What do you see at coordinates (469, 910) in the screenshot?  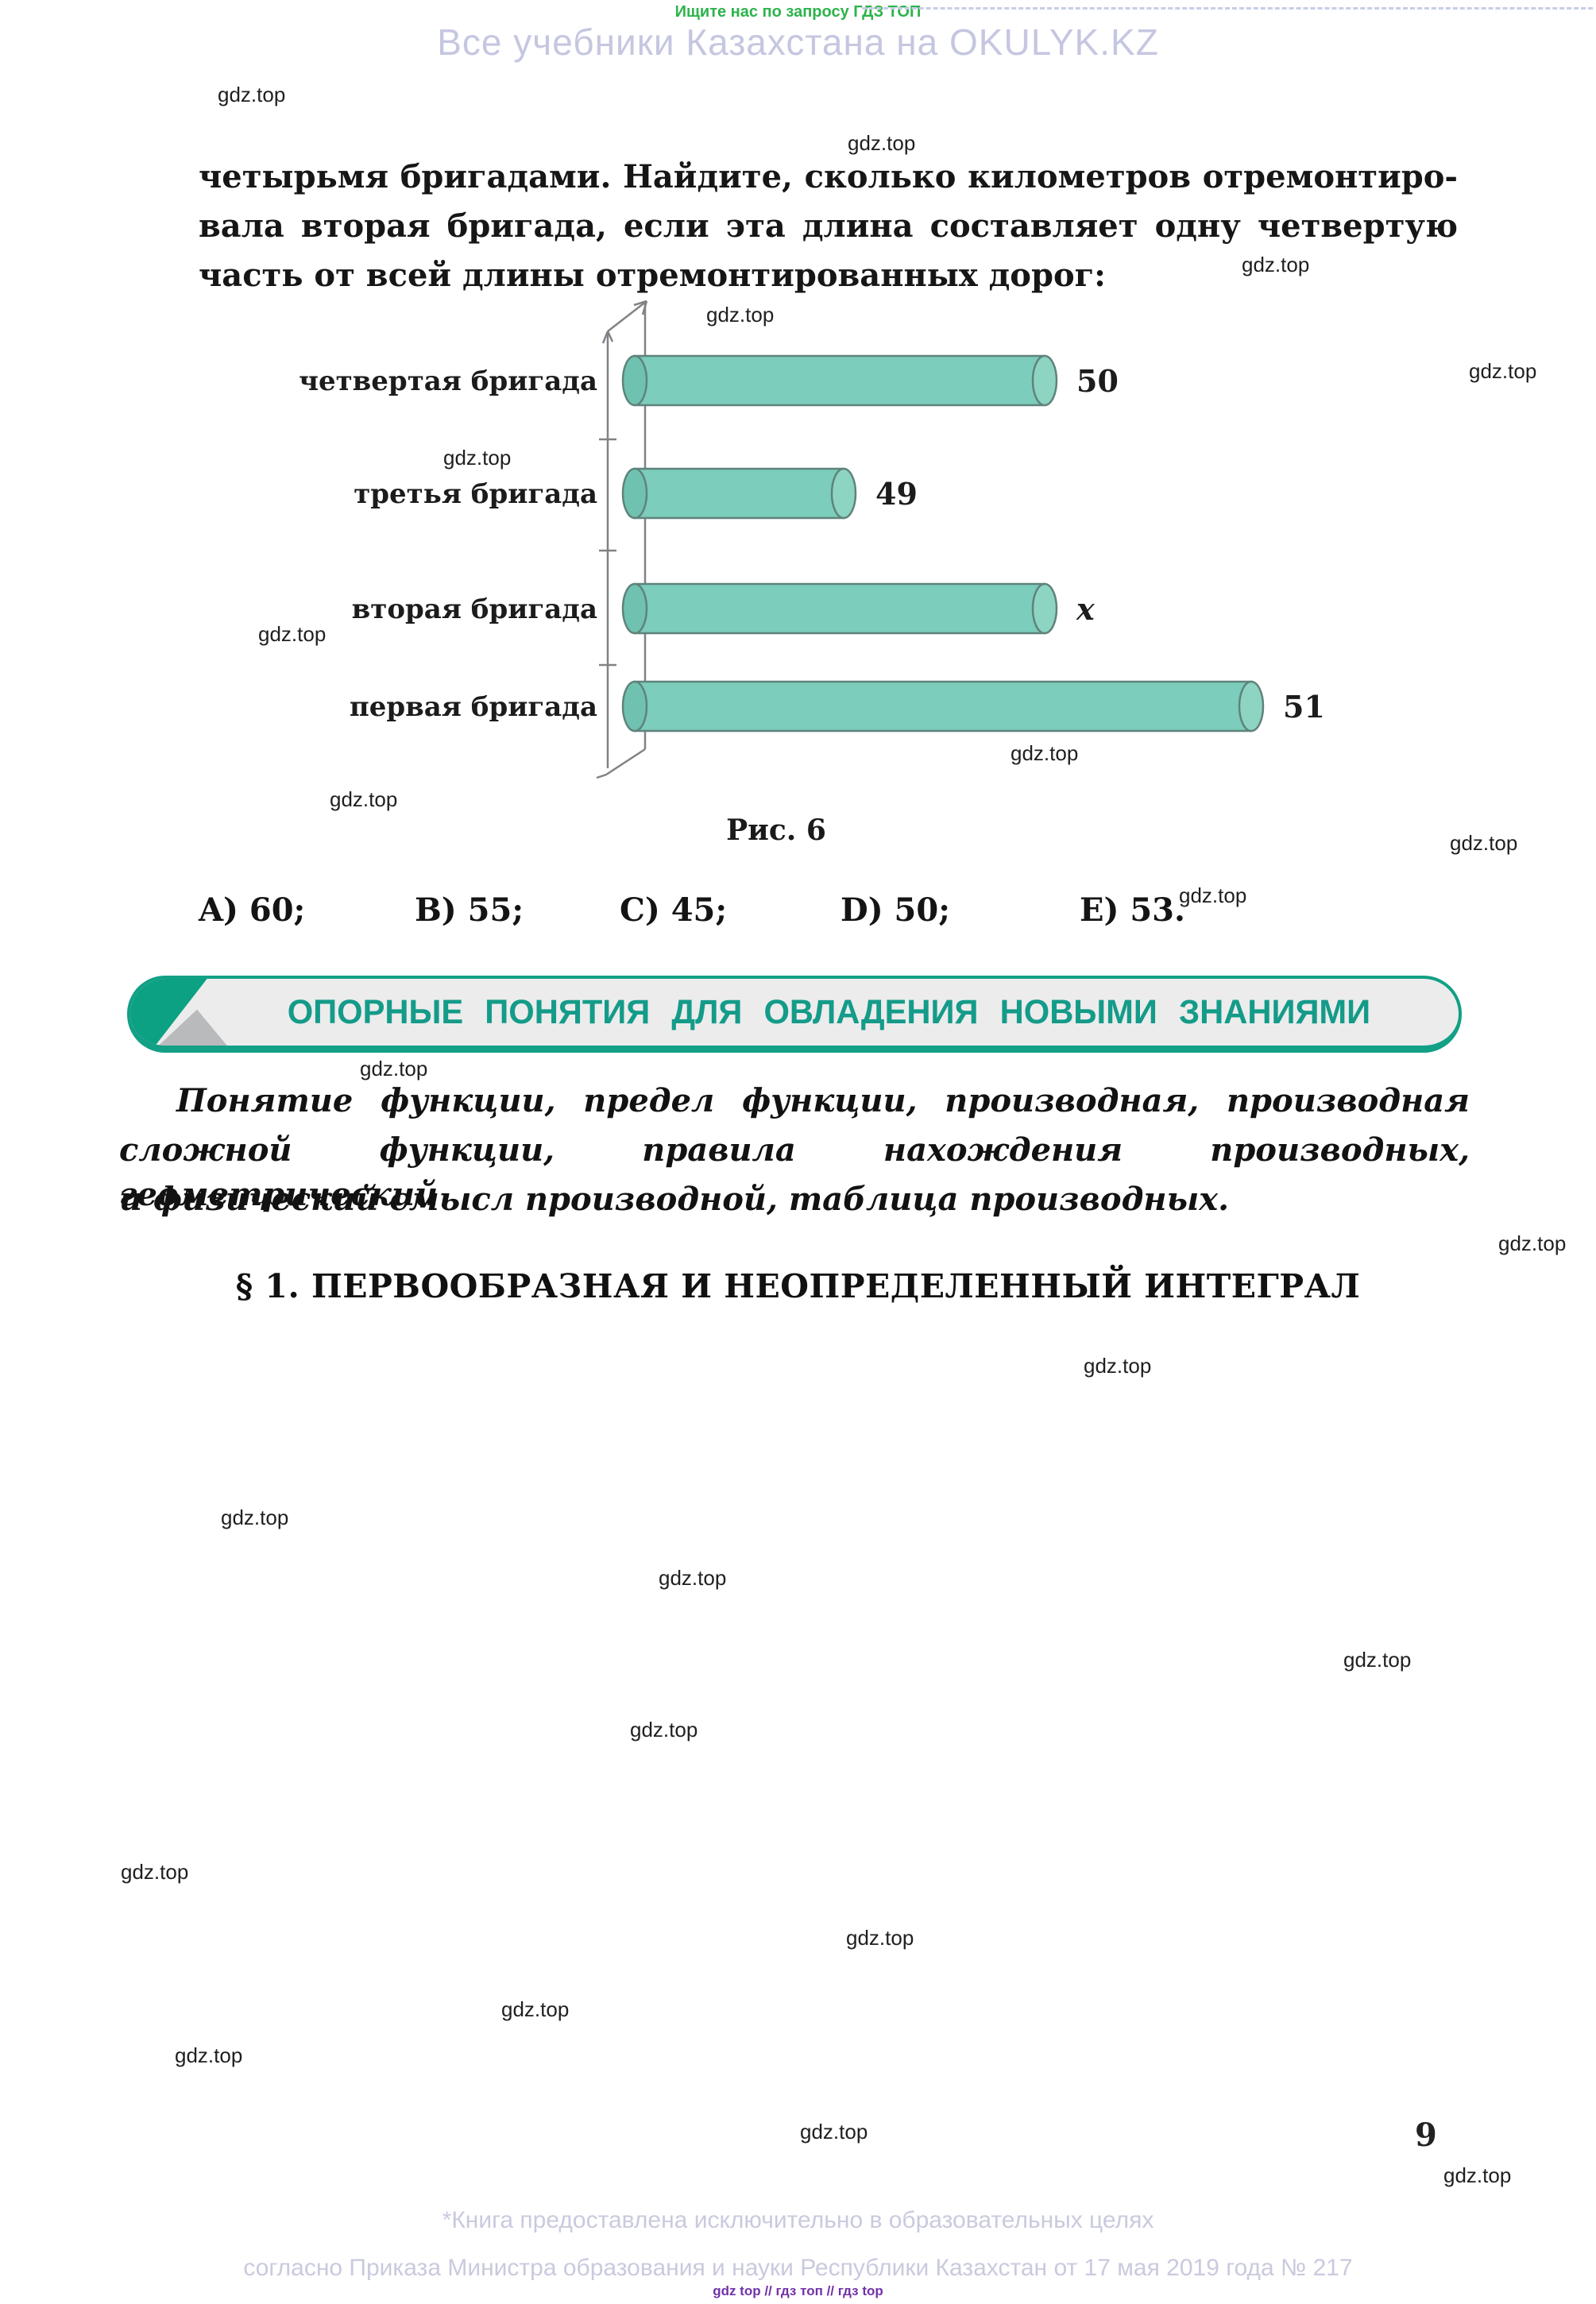 I see `answer-option-b: B) 55;` at bounding box center [469, 910].